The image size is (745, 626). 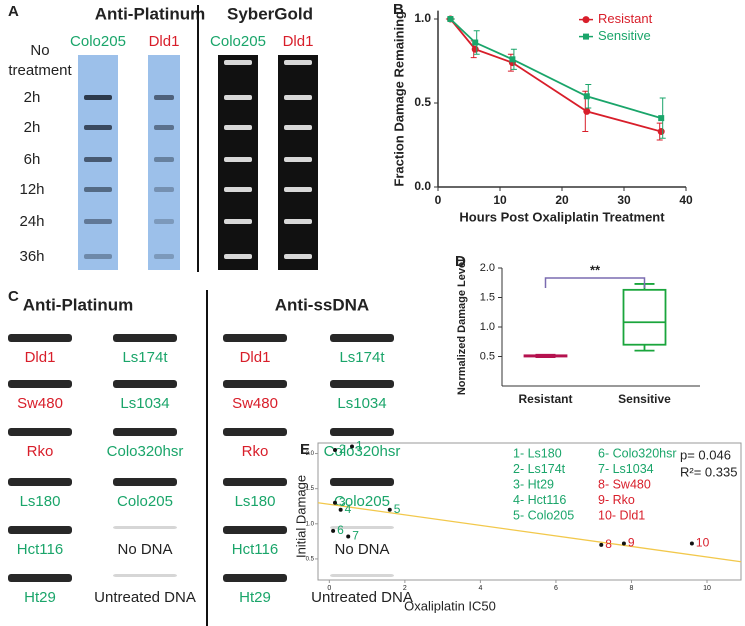 I want to click on key-entry: 7- Ls1034, so click(x=626, y=469).